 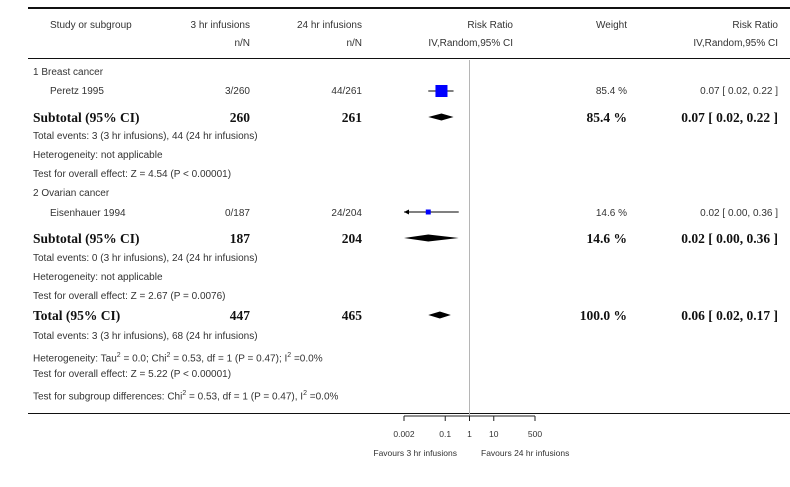 I want to click on subtotal-ctrl: 261, so click(x=351, y=117).